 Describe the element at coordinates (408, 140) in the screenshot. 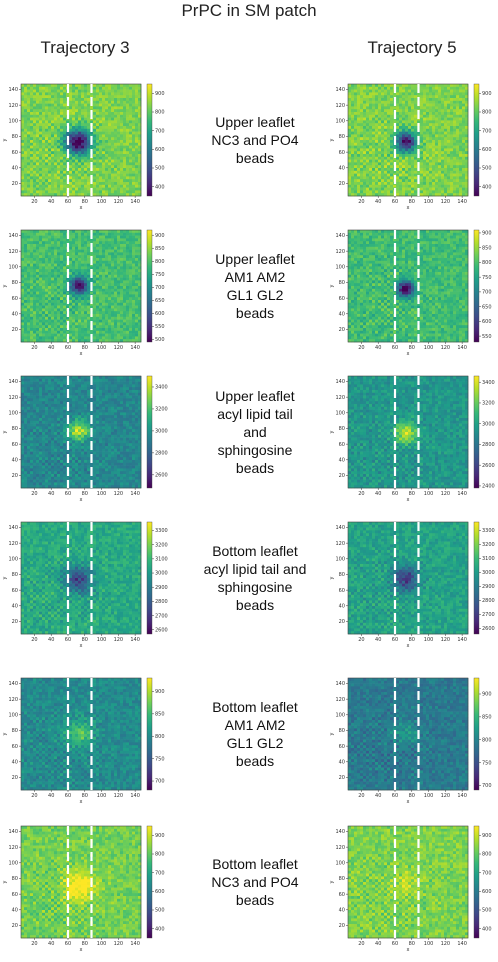

I see `heatmap-cells` at that location.